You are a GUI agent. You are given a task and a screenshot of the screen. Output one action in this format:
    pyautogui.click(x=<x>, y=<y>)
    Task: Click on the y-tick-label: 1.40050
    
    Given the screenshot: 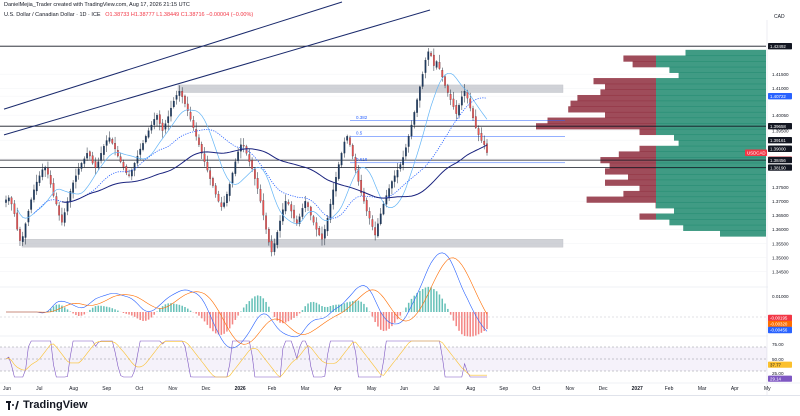 What is the action you would take?
    pyautogui.click(x=780, y=115)
    